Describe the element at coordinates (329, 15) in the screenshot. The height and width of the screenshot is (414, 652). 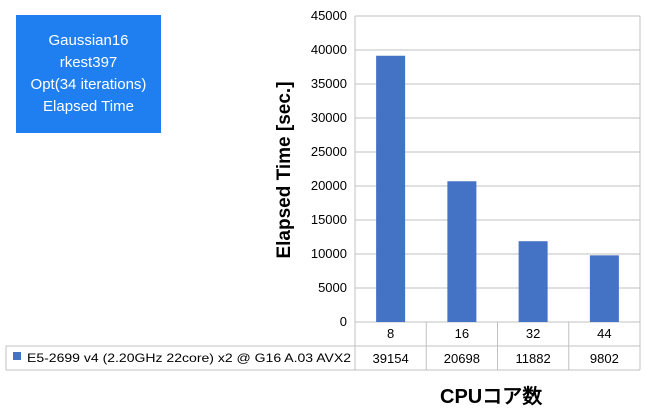
I see `y-tick-label: 45000` at that location.